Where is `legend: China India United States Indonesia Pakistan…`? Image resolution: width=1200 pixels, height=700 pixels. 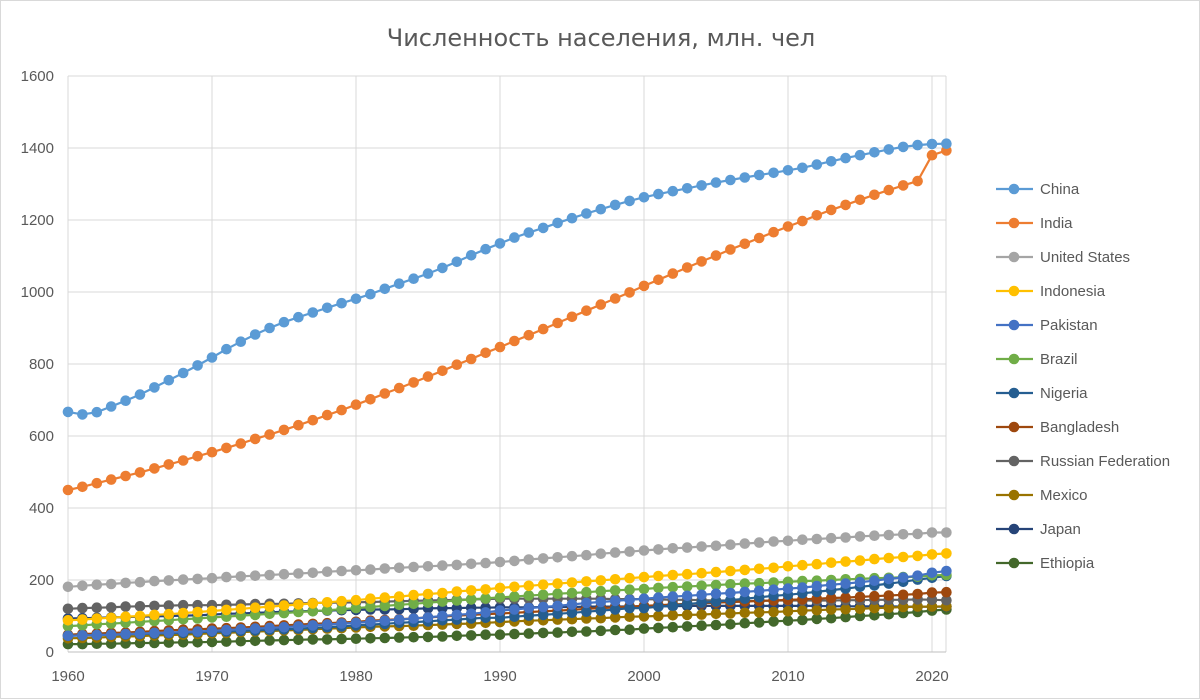 legend: China India United States Indonesia Pakistan… is located at coordinates (1083, 376).